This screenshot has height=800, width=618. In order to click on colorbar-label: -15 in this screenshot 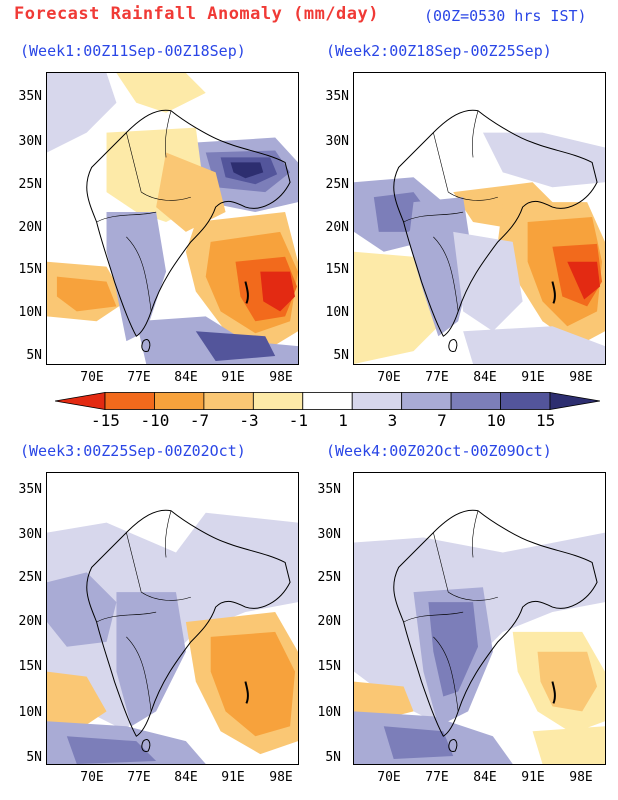, I will do `click(105, 420)`.